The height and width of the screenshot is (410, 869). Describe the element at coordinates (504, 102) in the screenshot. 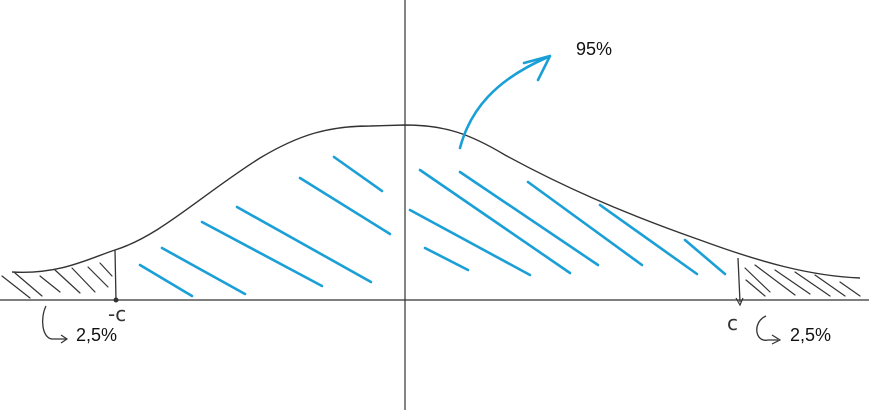

I see `arrow-to-95-icon` at that location.